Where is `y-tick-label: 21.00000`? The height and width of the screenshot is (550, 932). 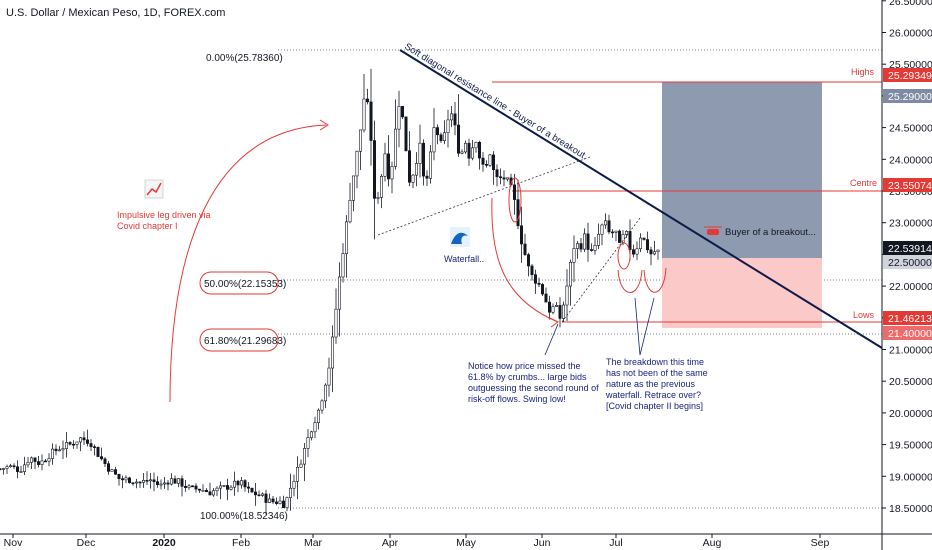 y-tick-label: 21.00000 is located at coordinates (910, 351).